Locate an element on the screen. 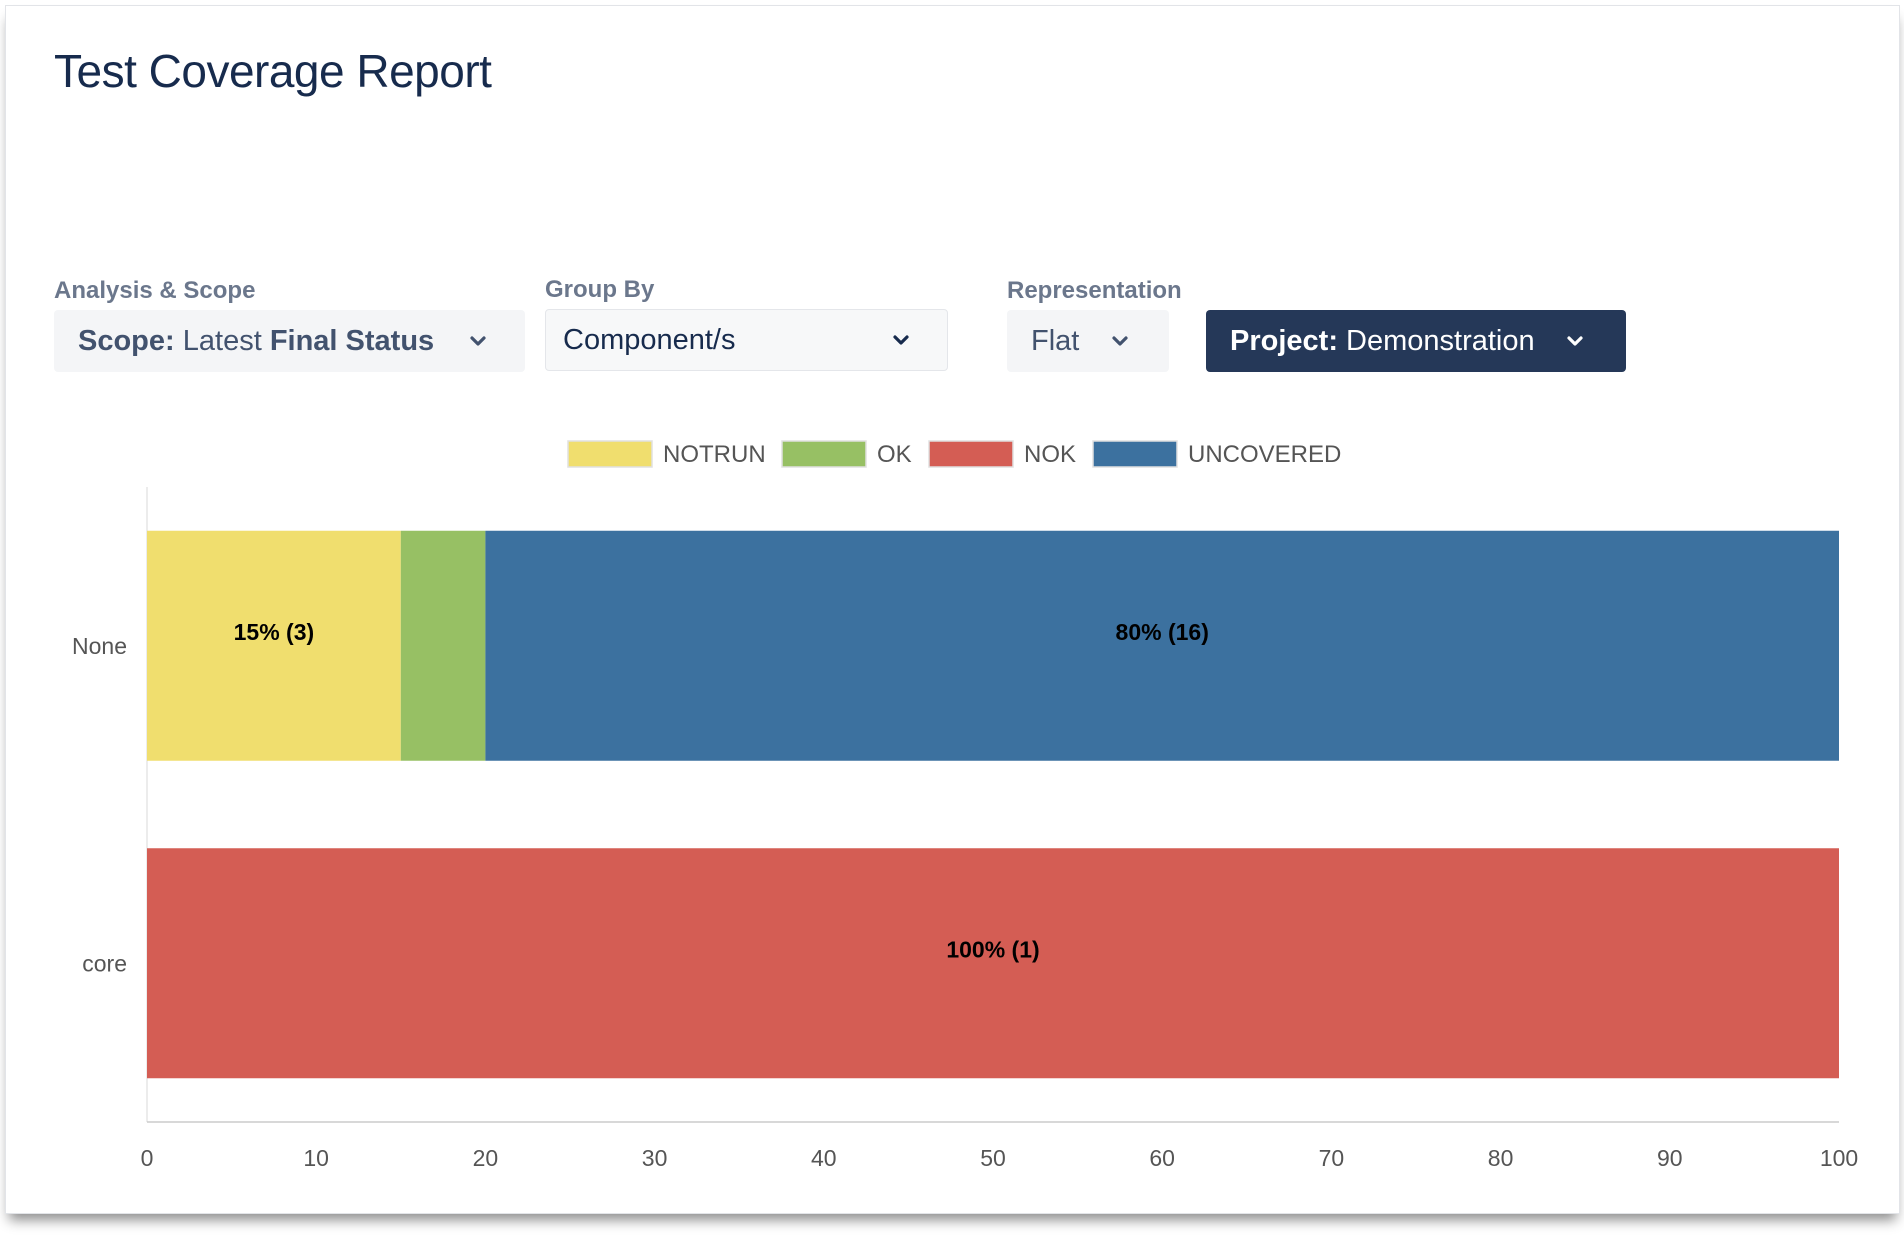 This screenshot has height=1235, width=1904. x-tick-label: 70 is located at coordinates (1332, 1158).